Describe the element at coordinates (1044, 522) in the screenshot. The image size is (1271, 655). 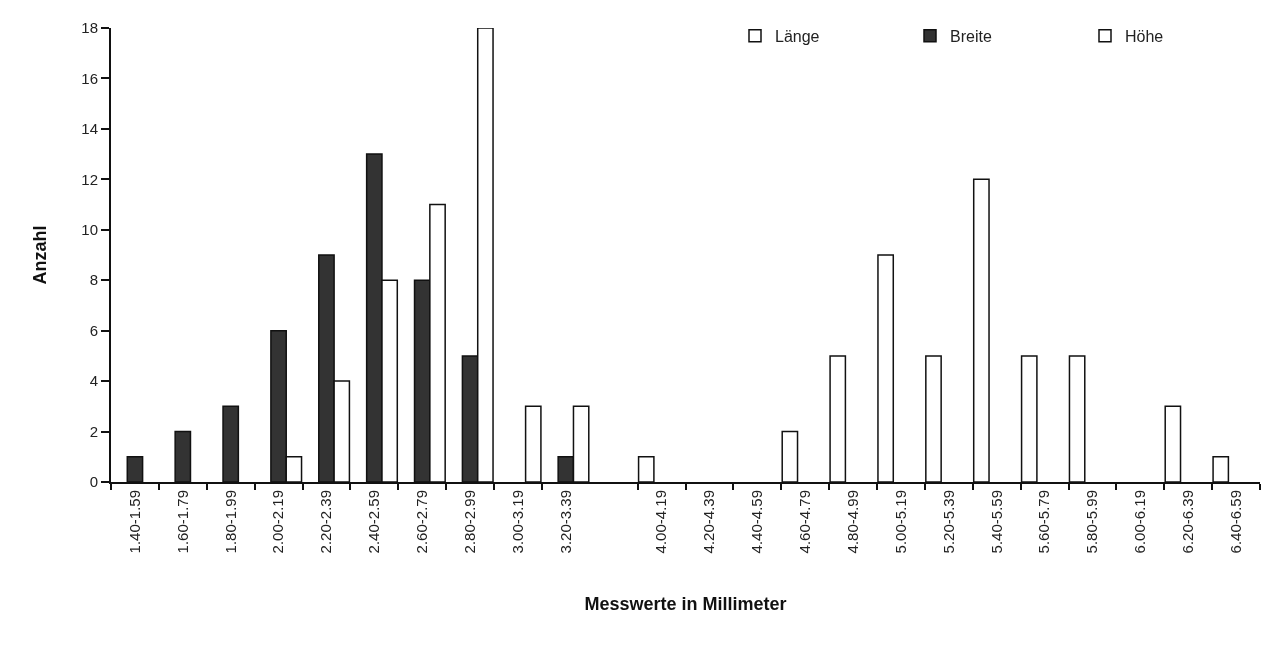
I see `x-tick-label: 5.60-5.79` at that location.